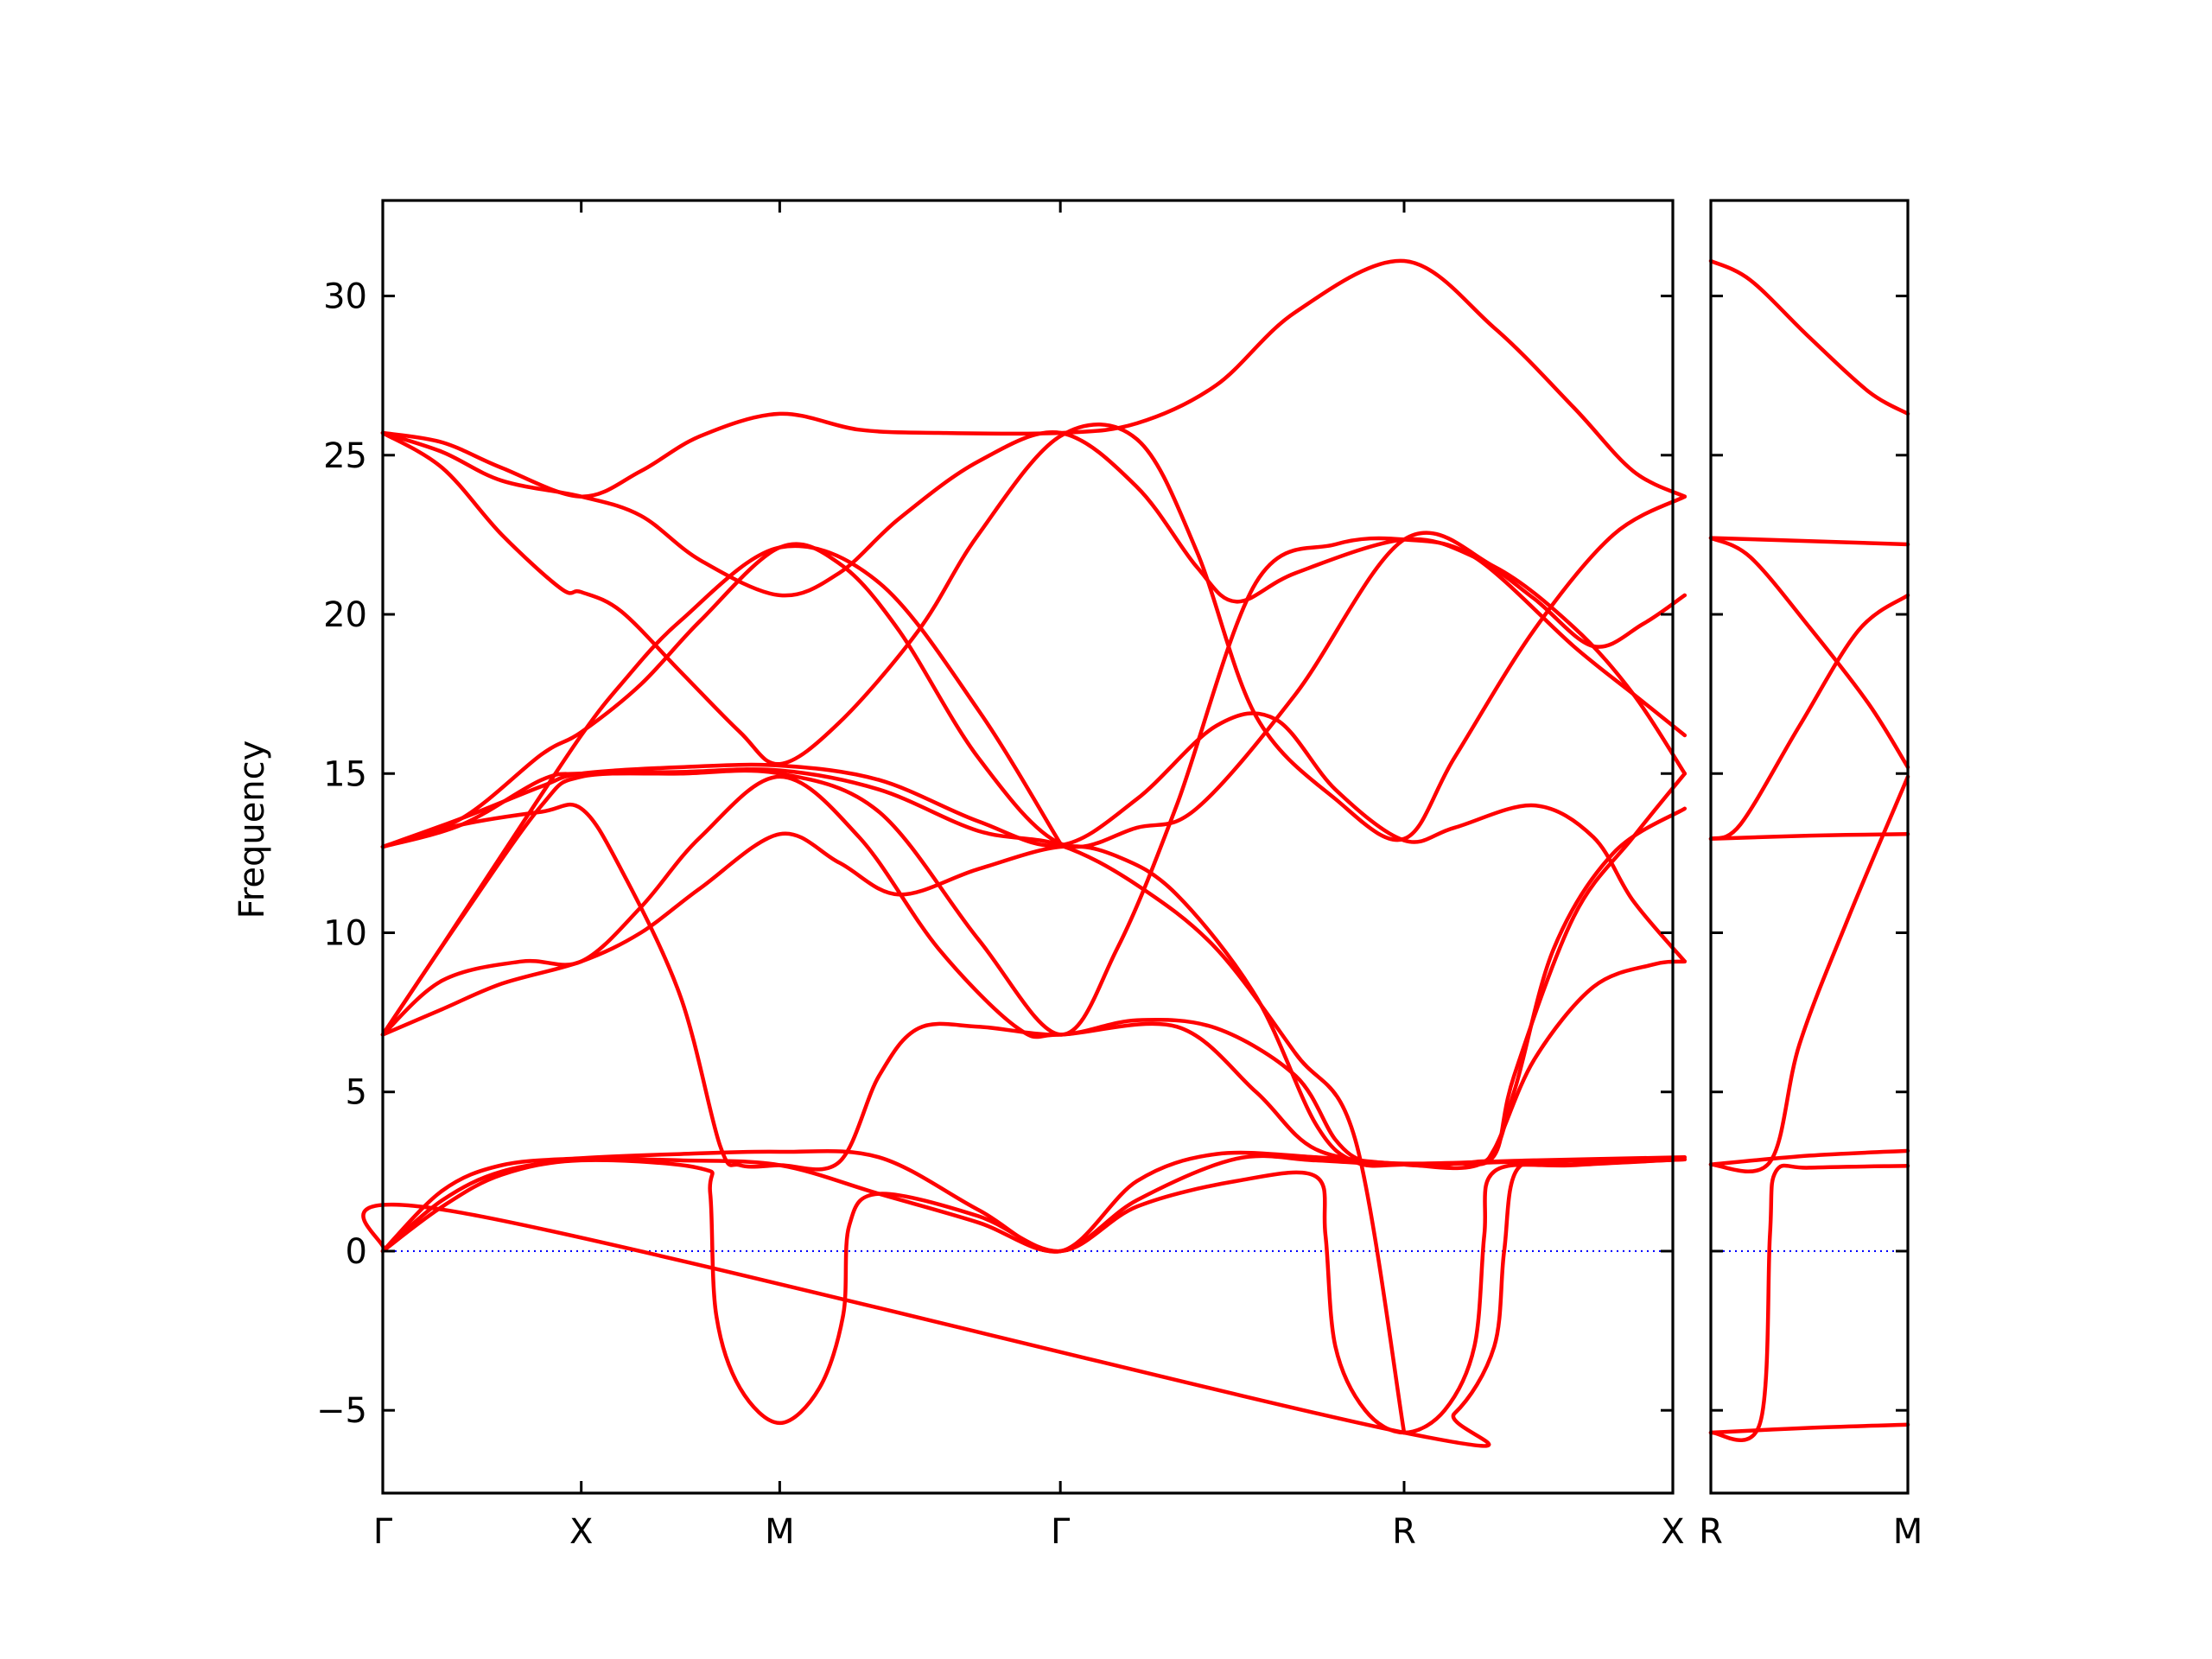 This screenshot has width=2212, height=1659. Describe the element at coordinates (252, 830) in the screenshot. I see `y-axis-title: Frequency` at that location.